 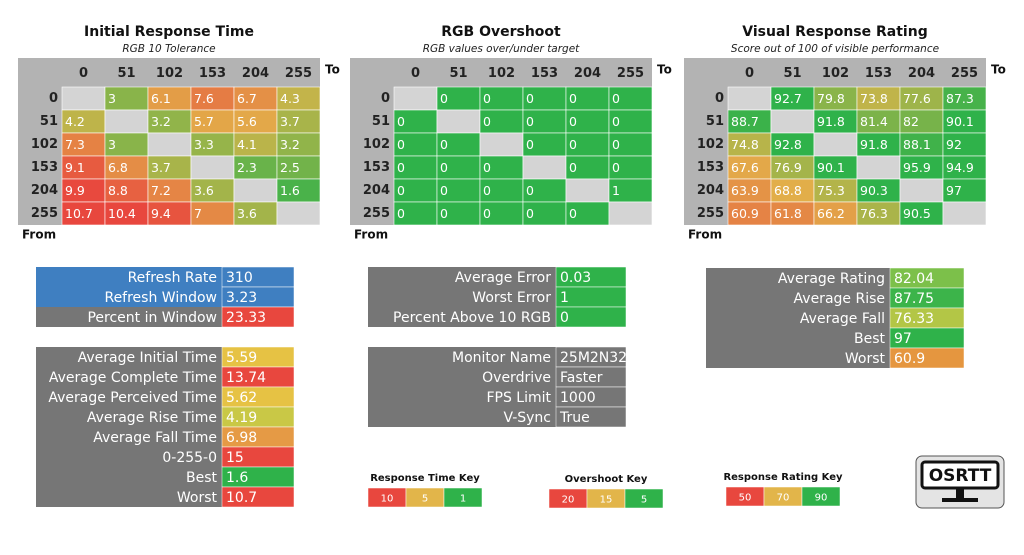 I want to click on cell-value: 90.1, so click(x=831, y=167).